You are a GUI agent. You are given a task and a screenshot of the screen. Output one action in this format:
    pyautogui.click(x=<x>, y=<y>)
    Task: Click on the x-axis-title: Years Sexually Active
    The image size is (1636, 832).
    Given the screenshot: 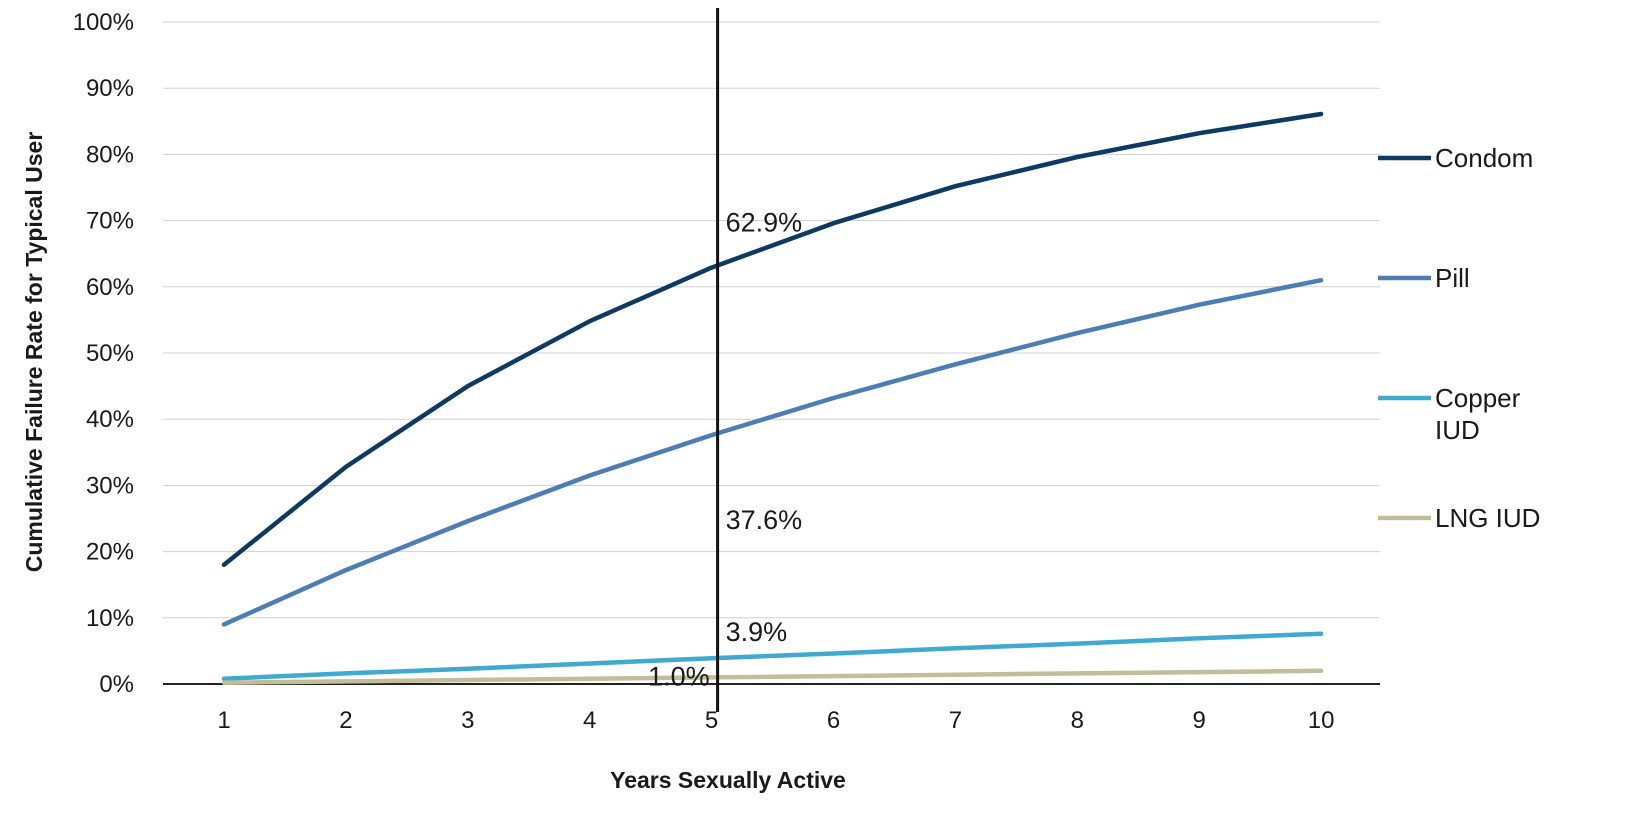 What is the action you would take?
    pyautogui.click(x=728, y=780)
    